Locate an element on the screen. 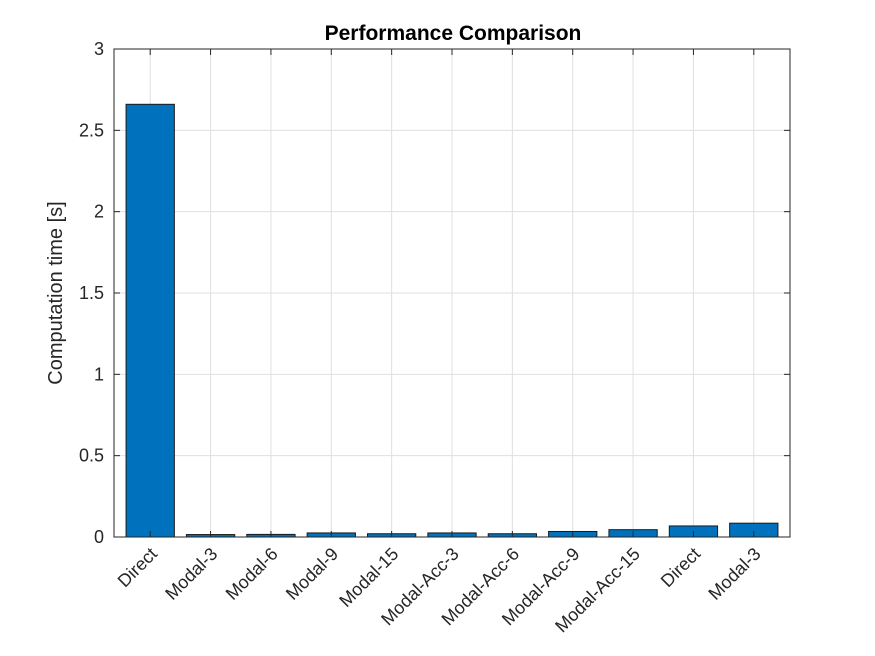 This screenshot has height=656, width=875. x-tick-label: Modal-9 is located at coordinates (312, 574).